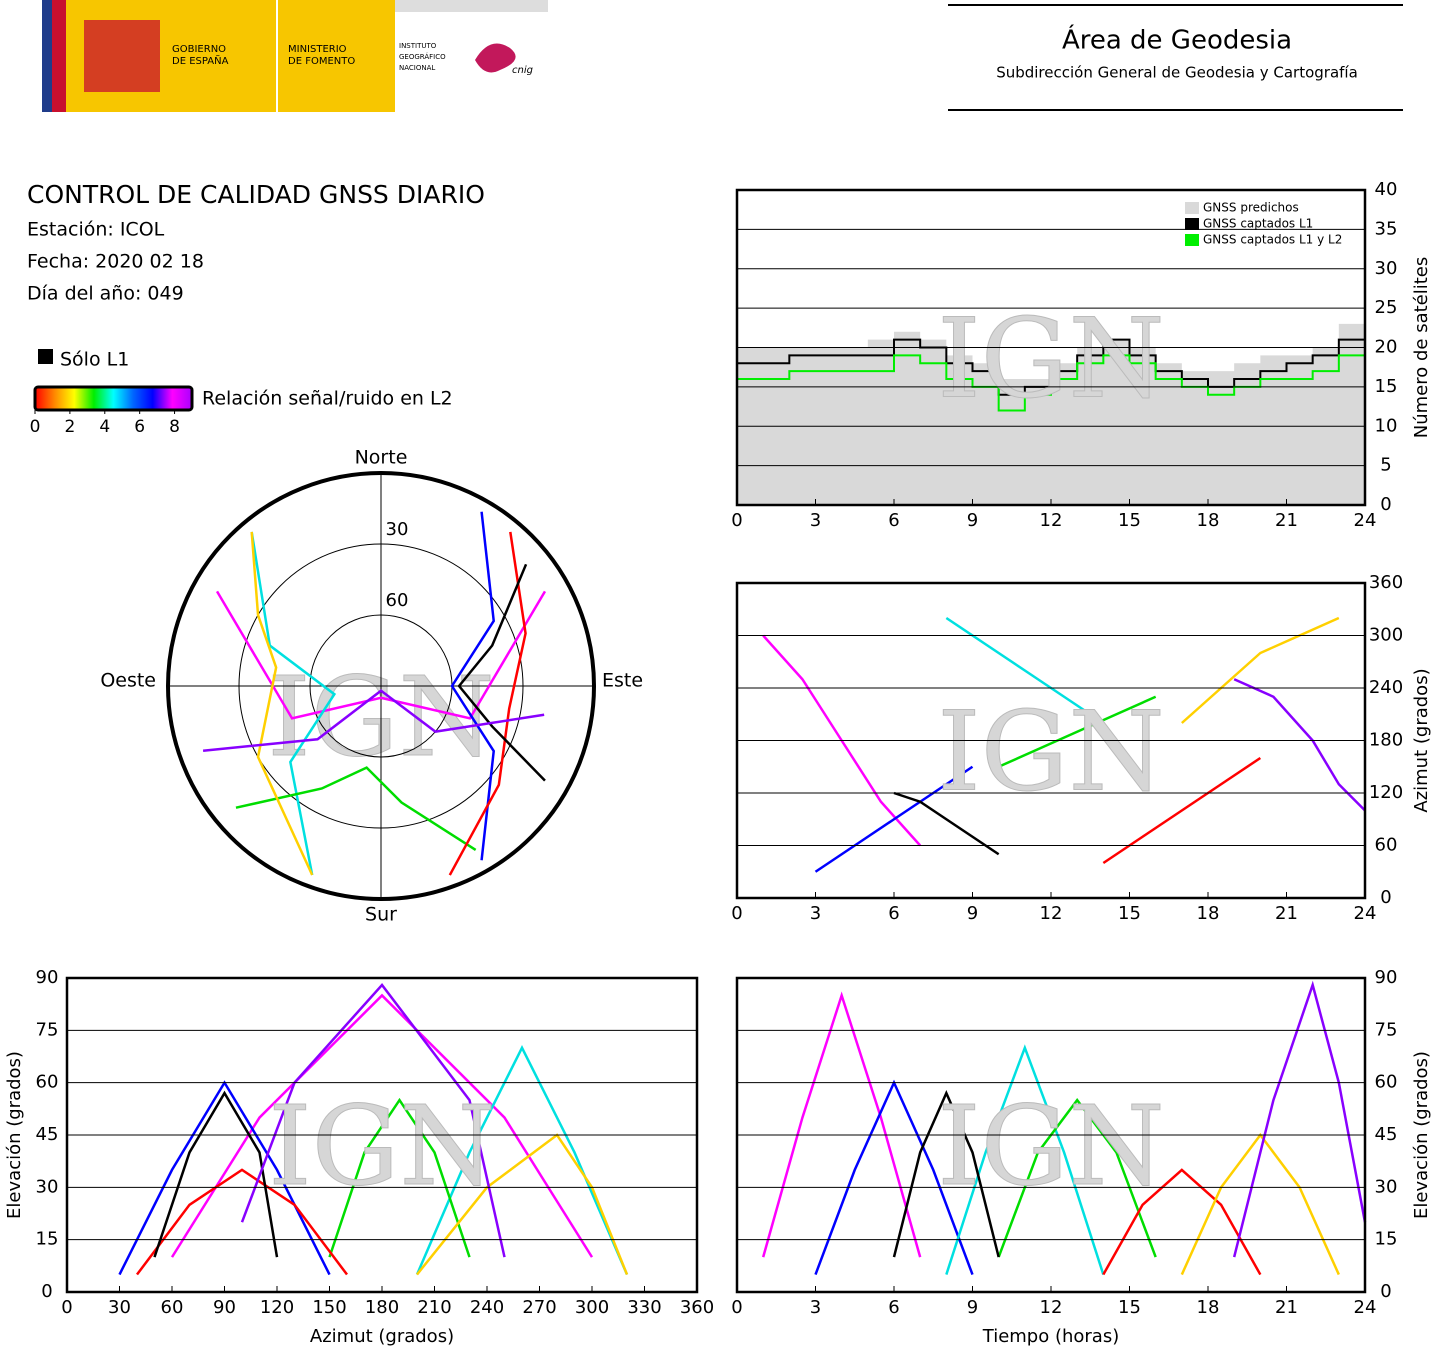 The image size is (1445, 1350). What do you see at coordinates (47, 56) in the screenshot?
I see `flag-blue` at bounding box center [47, 56].